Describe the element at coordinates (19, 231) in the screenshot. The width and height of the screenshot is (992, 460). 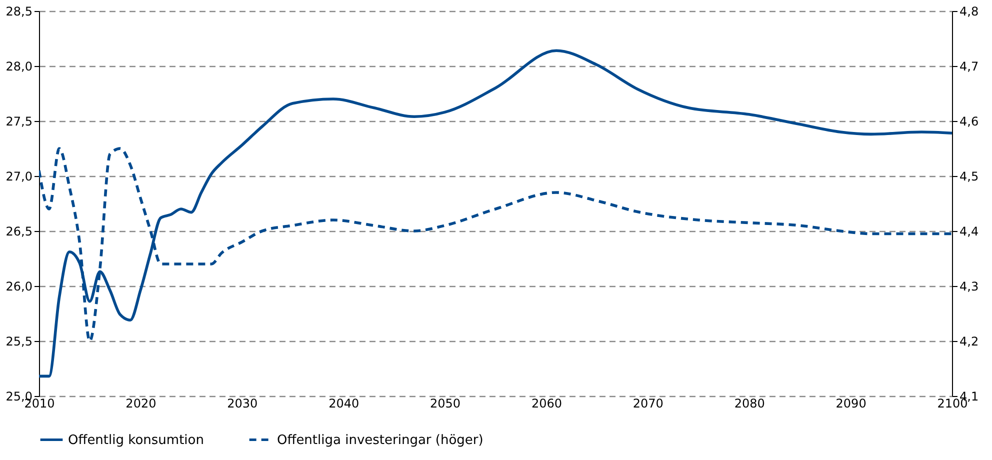
I see `y-tick-label: 26,5` at that location.